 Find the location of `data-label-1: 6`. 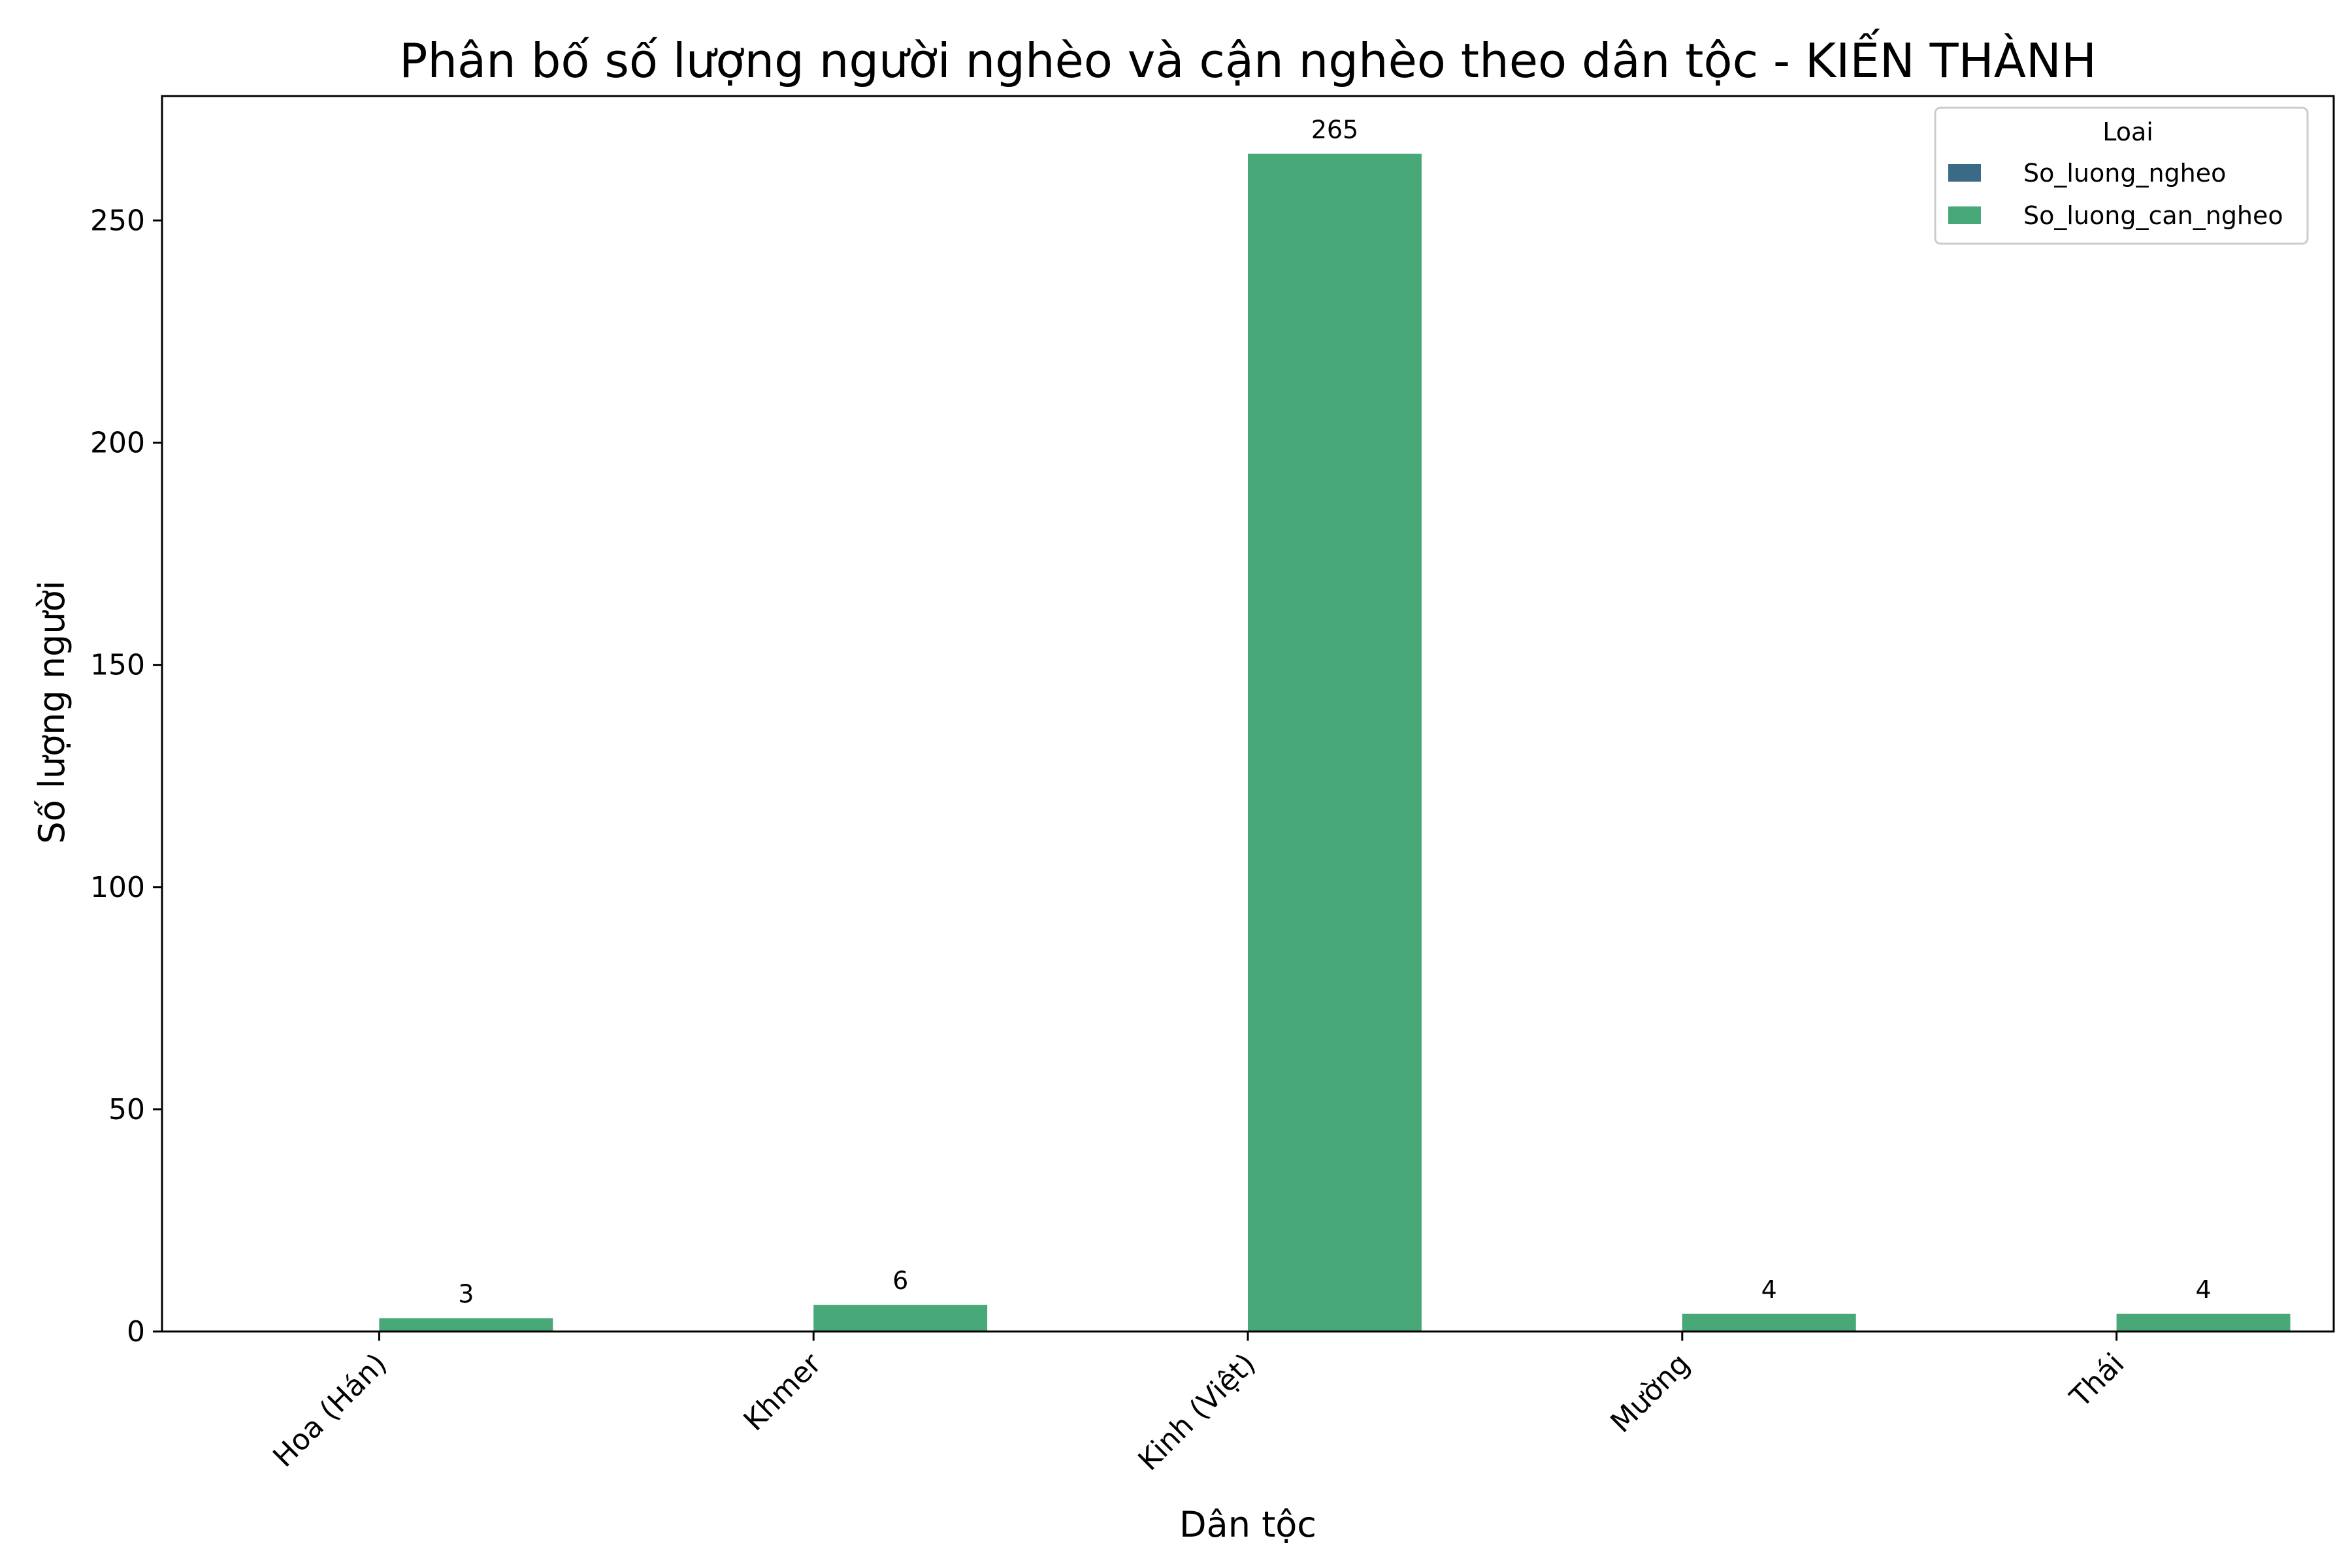

data-label-1: 6 is located at coordinates (900, 1280).